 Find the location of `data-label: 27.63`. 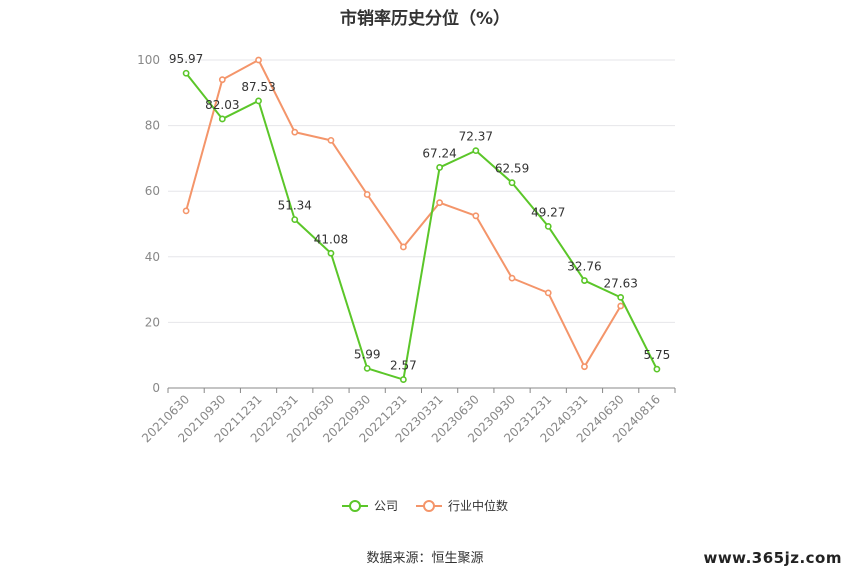

data-label: 27.63 is located at coordinates (620, 283).